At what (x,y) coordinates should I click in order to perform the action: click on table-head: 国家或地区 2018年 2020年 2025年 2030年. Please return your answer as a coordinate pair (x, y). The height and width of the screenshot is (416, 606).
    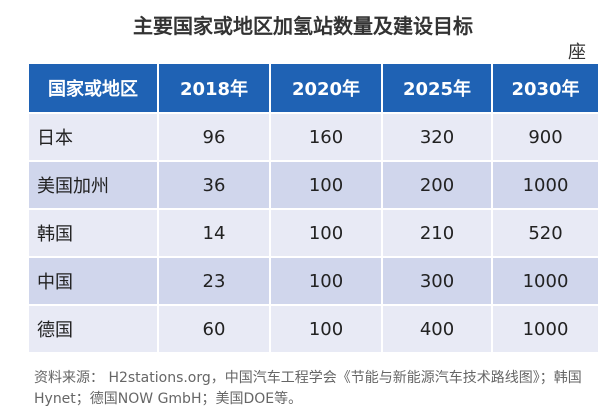
    Looking at the image, I should click on (313, 88).